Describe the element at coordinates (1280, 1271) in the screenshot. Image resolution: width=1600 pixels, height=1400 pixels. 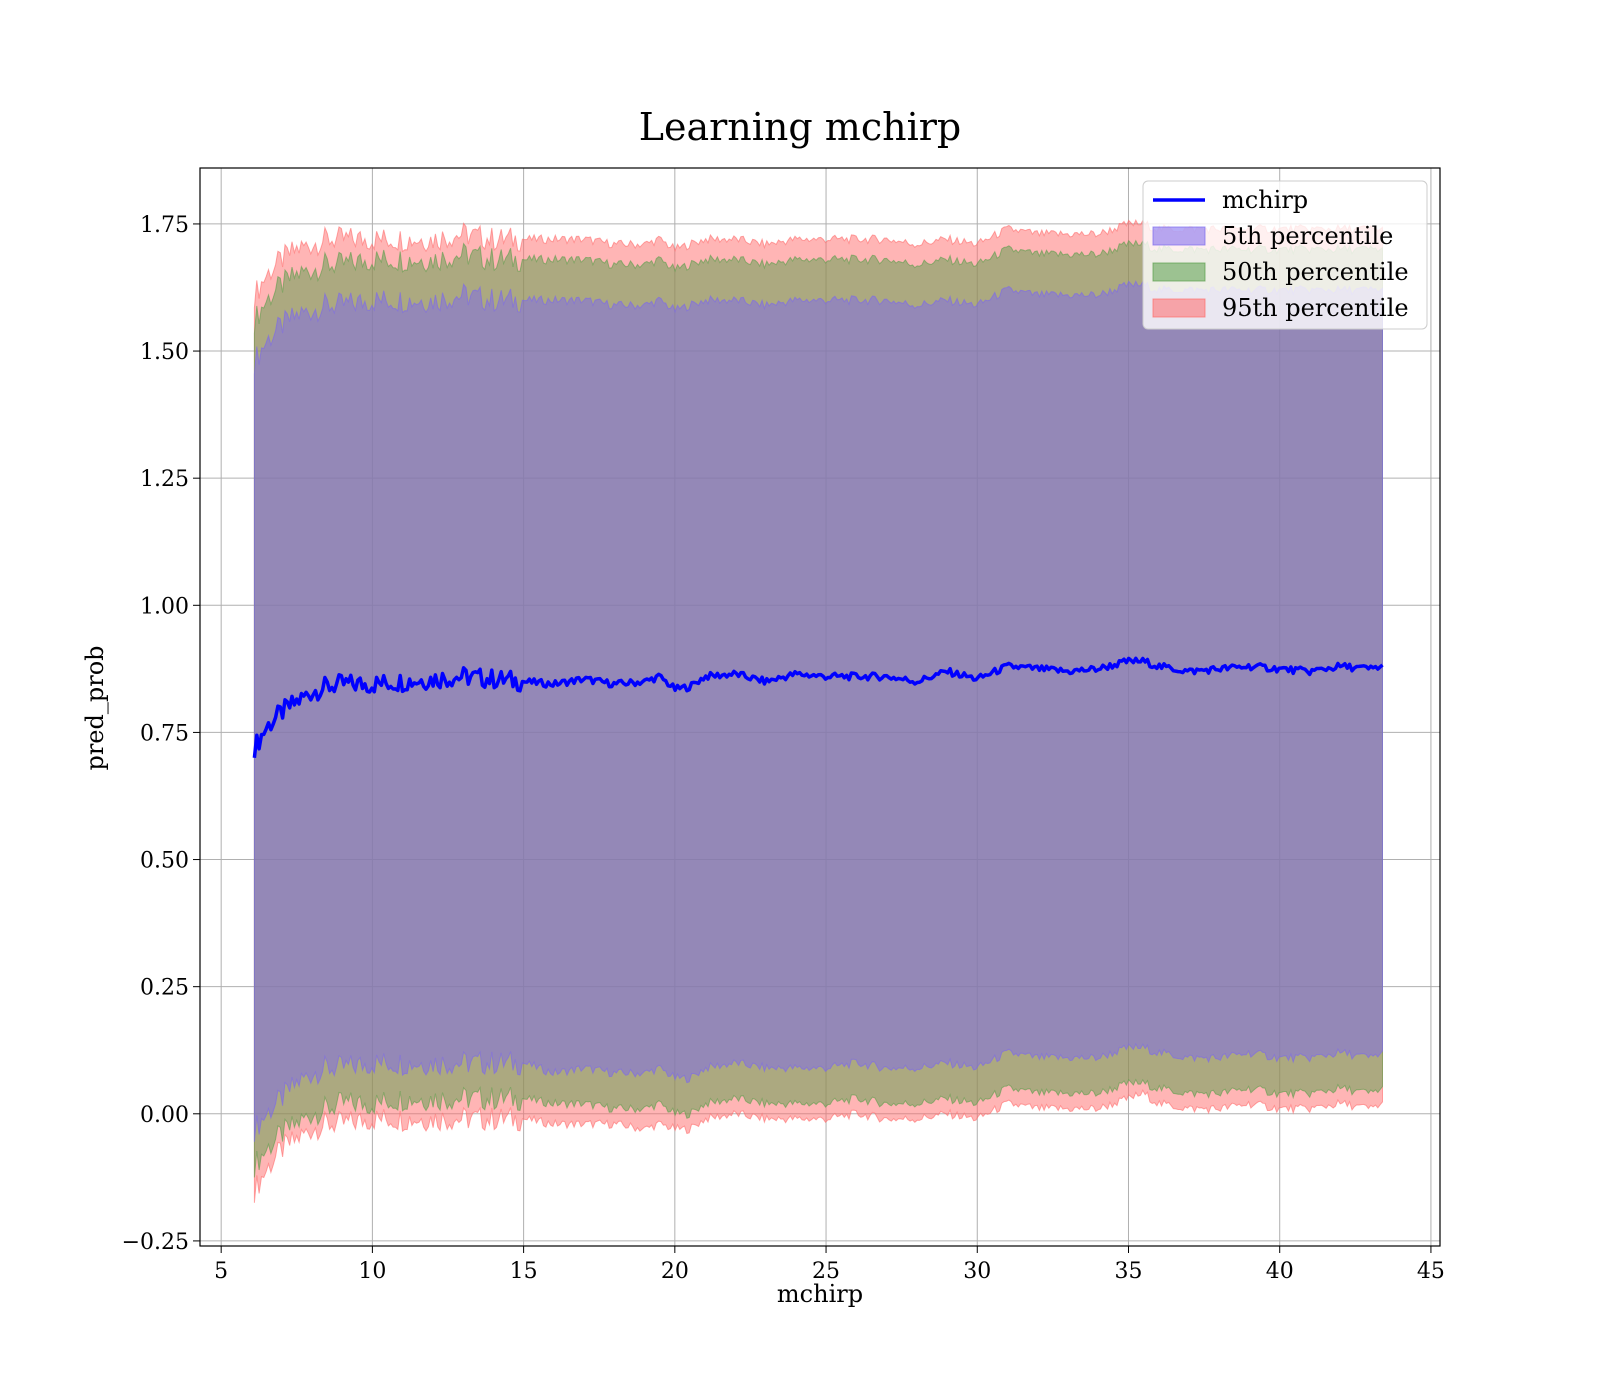
I see `x-tick-label: 40` at that location.